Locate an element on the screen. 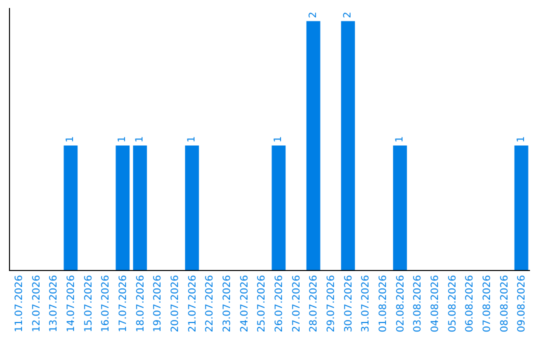  x-tick-label: 27.07.2026 is located at coordinates (296, 303).